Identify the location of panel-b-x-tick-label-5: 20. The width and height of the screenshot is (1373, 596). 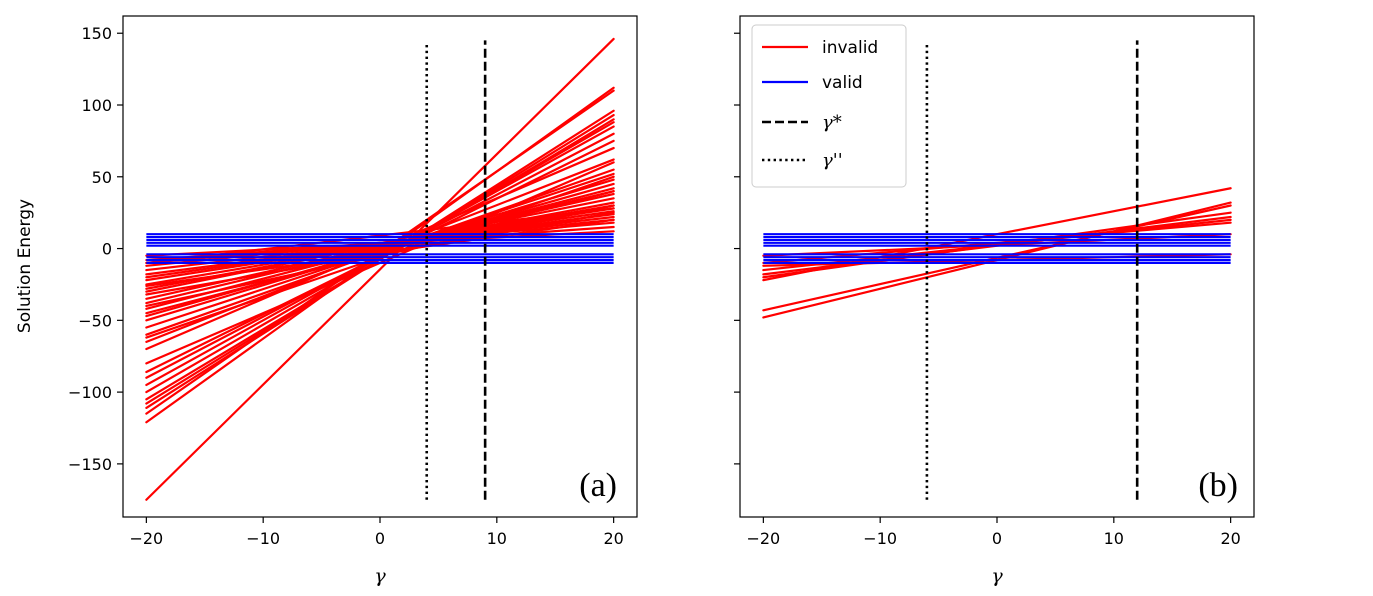
(1230, 538).